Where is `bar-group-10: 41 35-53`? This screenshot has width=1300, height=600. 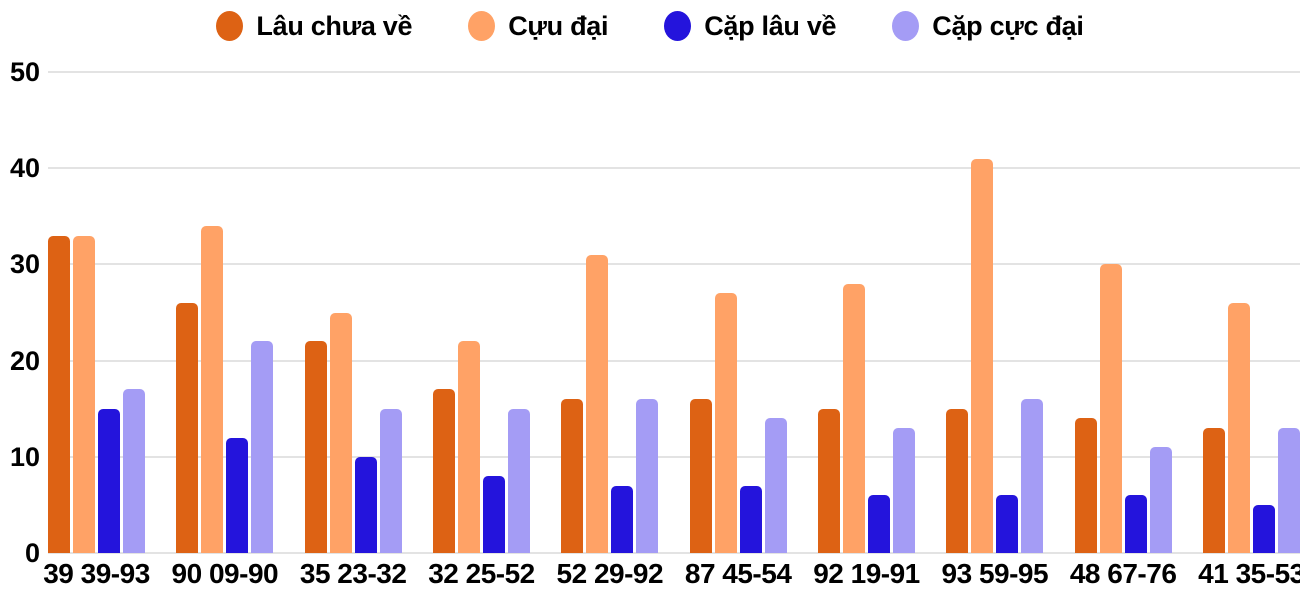
bar-group-10: 41 35-53 is located at coordinates (1249, 330).